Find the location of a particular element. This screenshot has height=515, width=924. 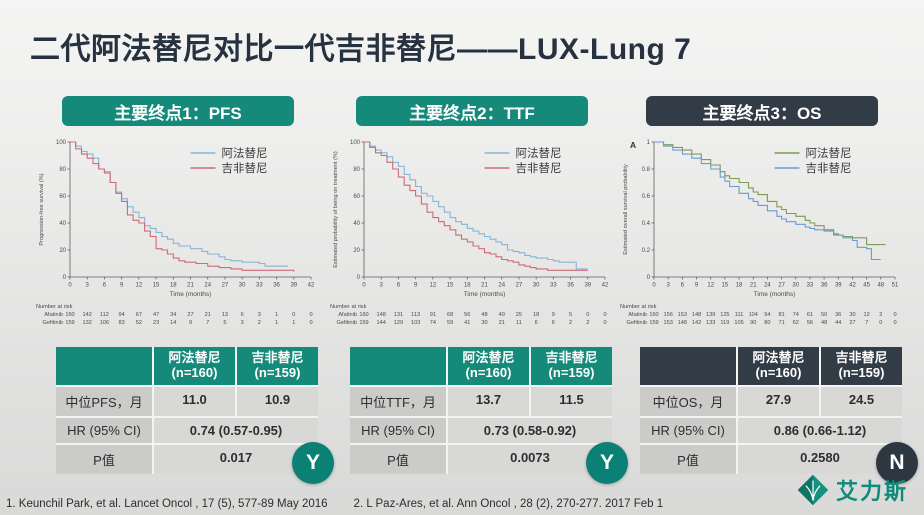

pfs-median-gefitinib: 10.9 is located at coordinates (277, 401).